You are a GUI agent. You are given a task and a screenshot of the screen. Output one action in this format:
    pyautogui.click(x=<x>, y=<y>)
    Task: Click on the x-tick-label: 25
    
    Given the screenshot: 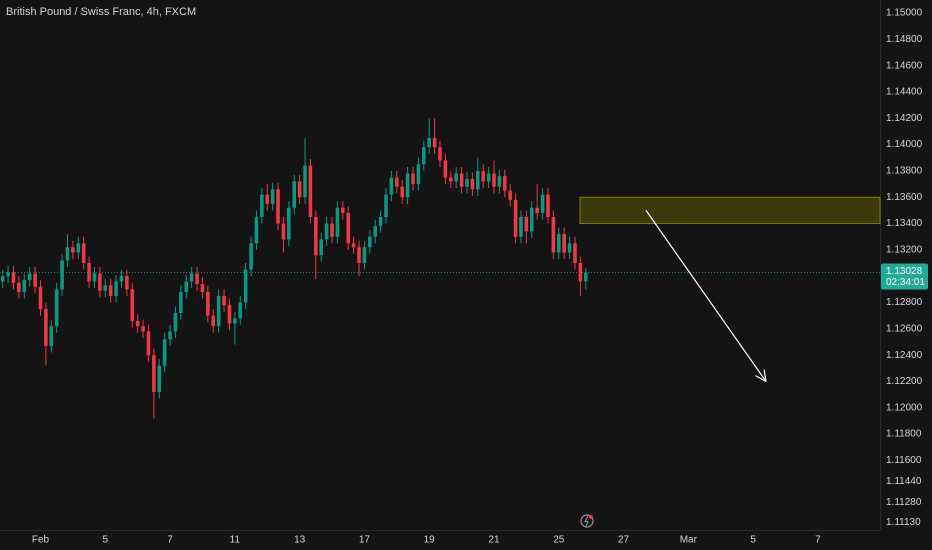 What is the action you would take?
    pyautogui.click(x=559, y=540)
    